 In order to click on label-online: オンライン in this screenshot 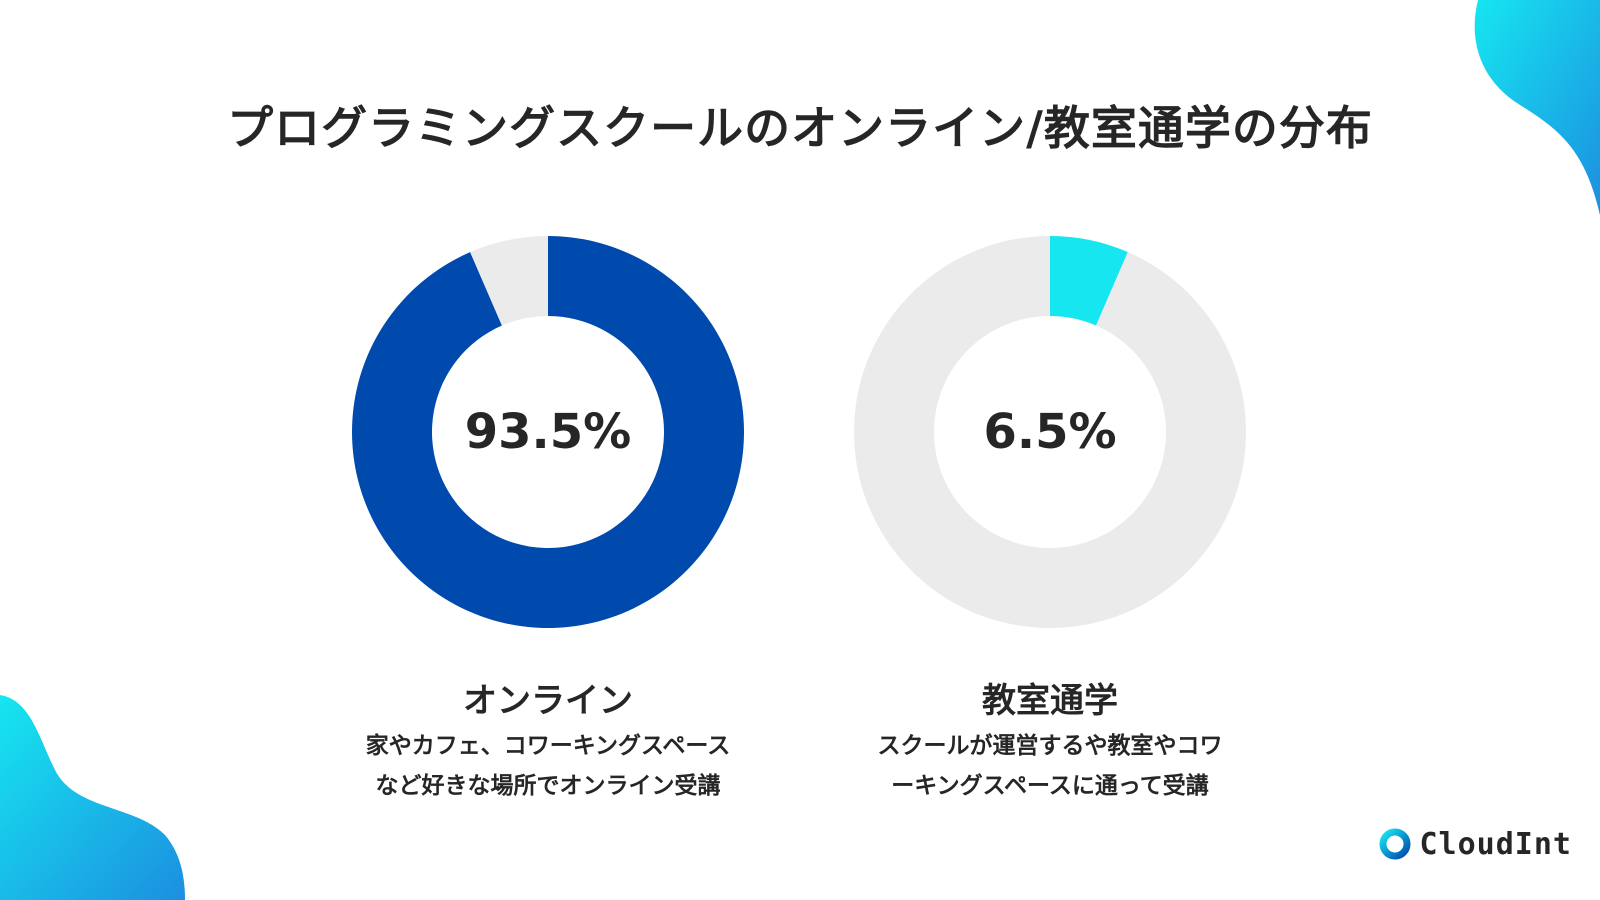, I will do `click(548, 701)`.